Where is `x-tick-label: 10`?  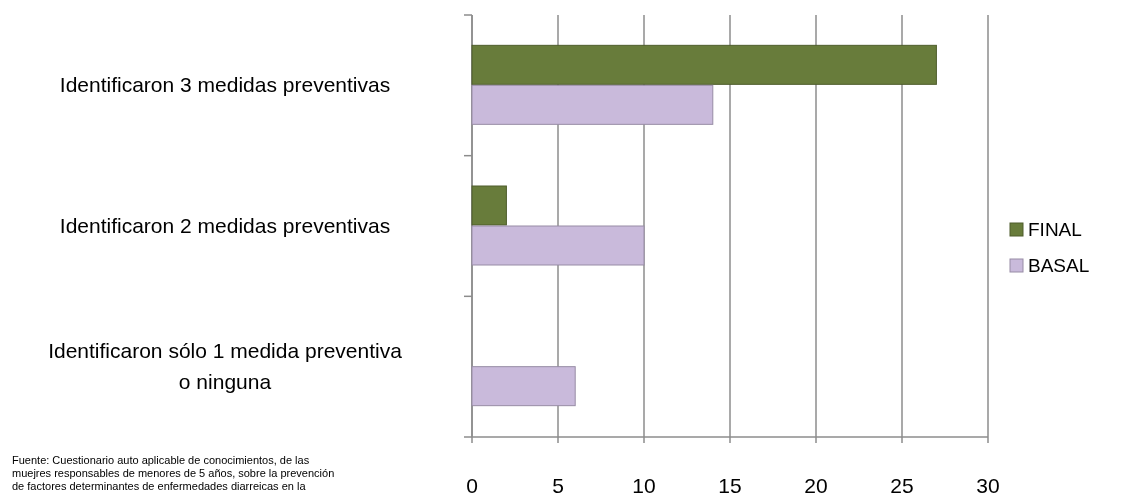
x-tick-label: 10 is located at coordinates (644, 485).